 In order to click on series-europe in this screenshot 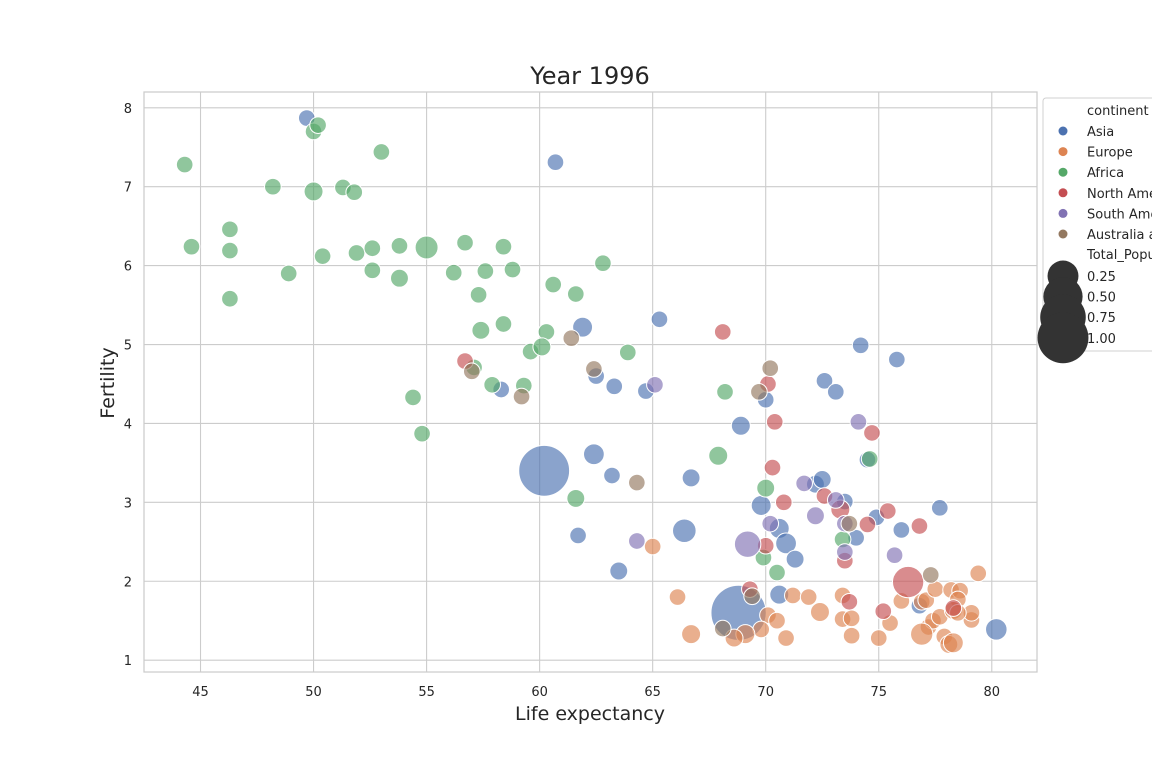, I will do `click(815, 595)`.